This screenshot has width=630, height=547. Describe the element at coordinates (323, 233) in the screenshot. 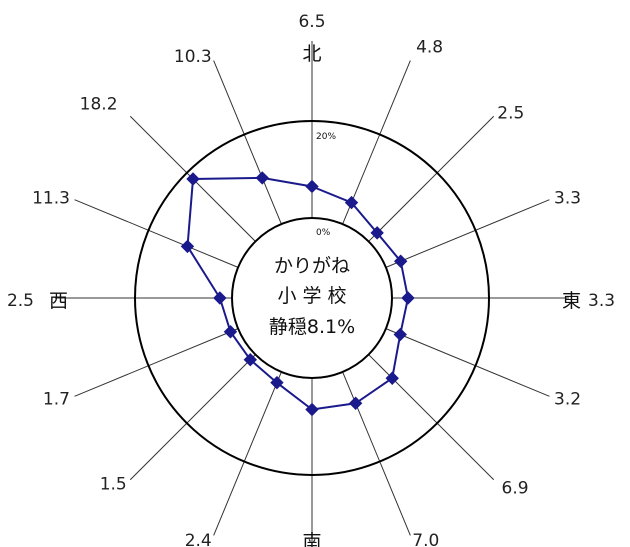

I see `ring-label-0: 0%` at that location.